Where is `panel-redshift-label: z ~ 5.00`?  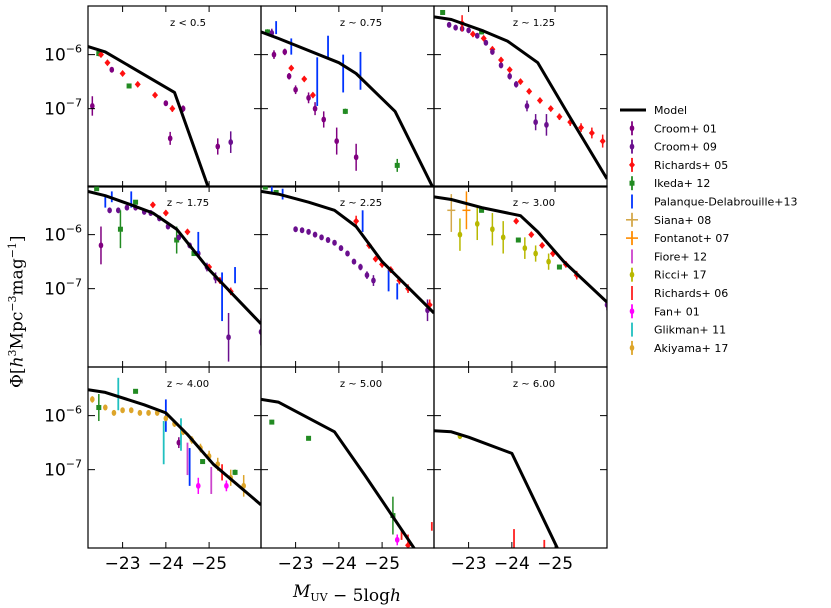 panel-redshift-label: z ~ 5.00 is located at coordinates (361, 384).